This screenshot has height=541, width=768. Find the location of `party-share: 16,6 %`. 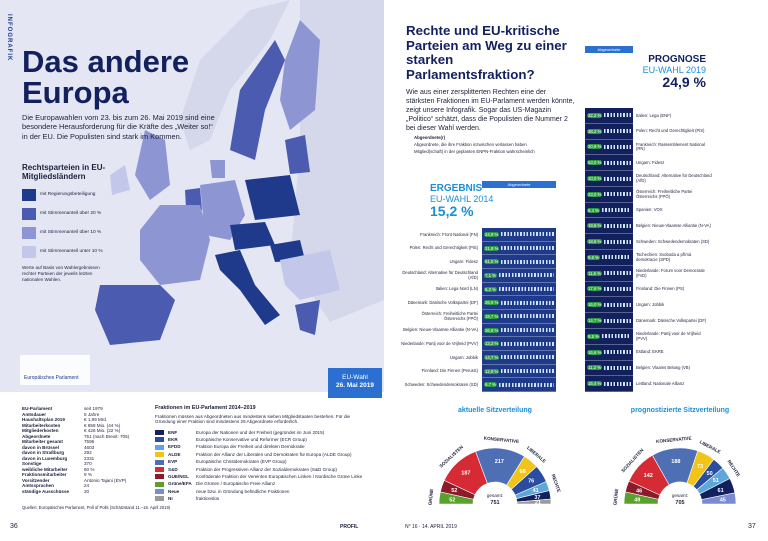

party-share: 16,6 % is located at coordinates (595, 352).